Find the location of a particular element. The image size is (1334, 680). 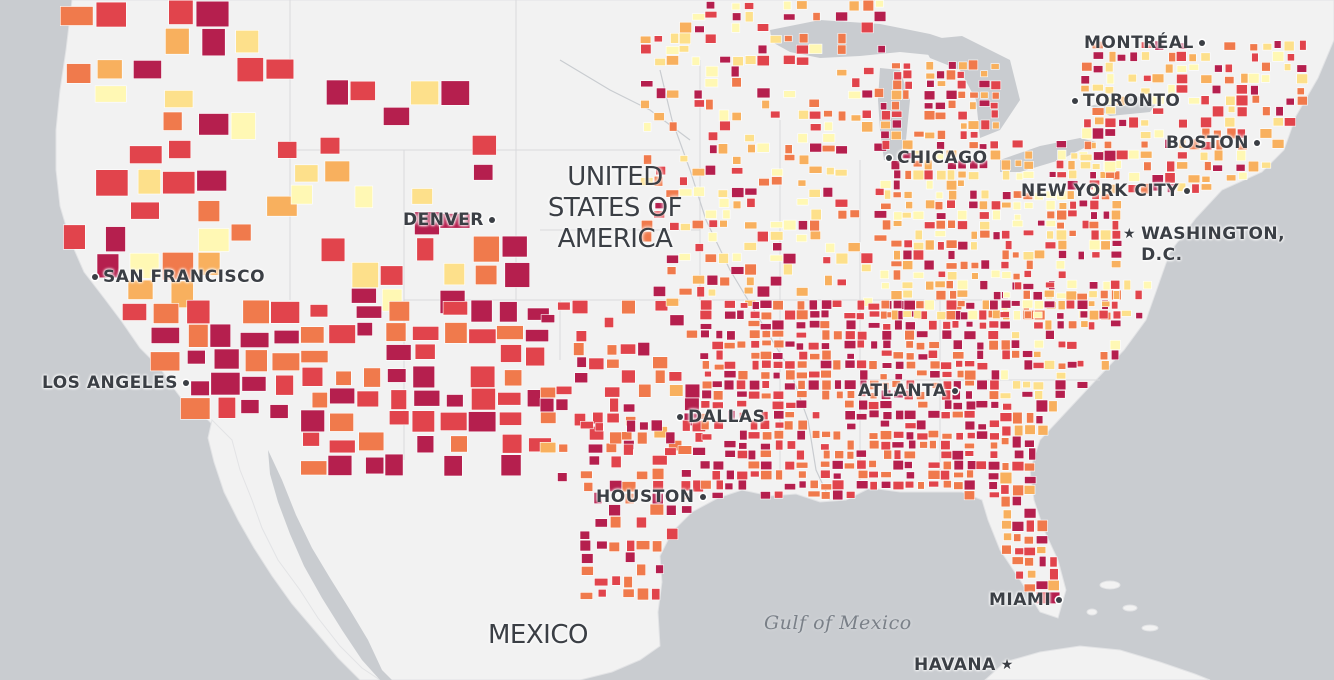

city-atlanta: ATLANTA is located at coordinates (908, 391).